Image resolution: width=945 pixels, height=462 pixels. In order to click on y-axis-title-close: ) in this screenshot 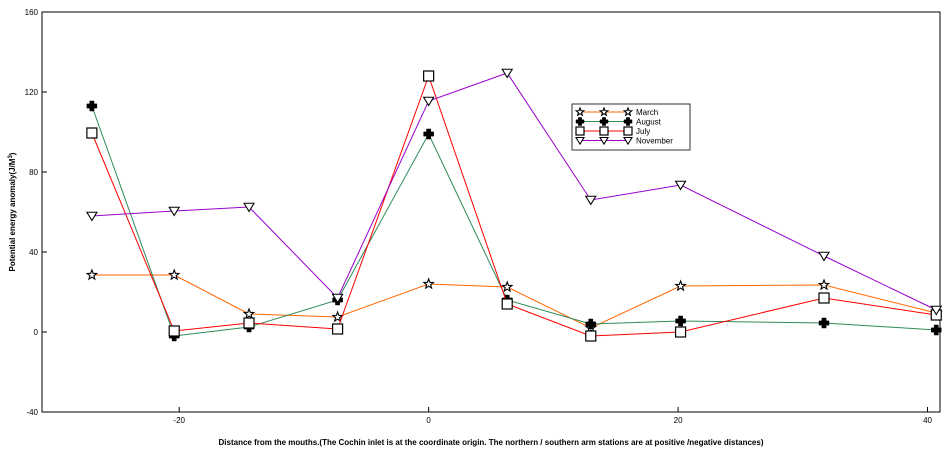, I will do `click(12, 153)`.